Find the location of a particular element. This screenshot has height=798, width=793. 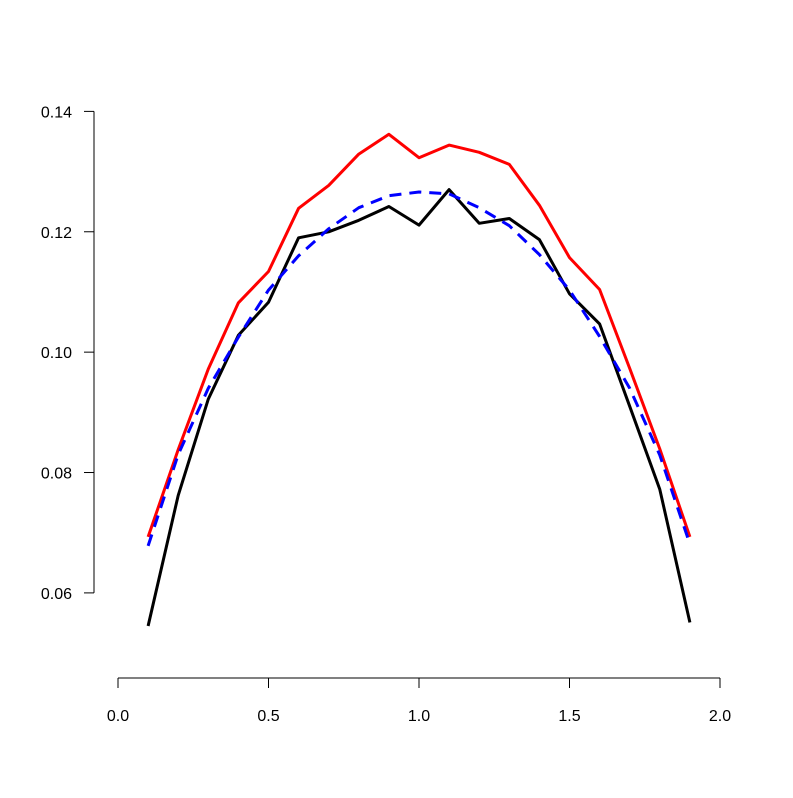

y-tick-label: 0.12 is located at coordinates (56, 233).